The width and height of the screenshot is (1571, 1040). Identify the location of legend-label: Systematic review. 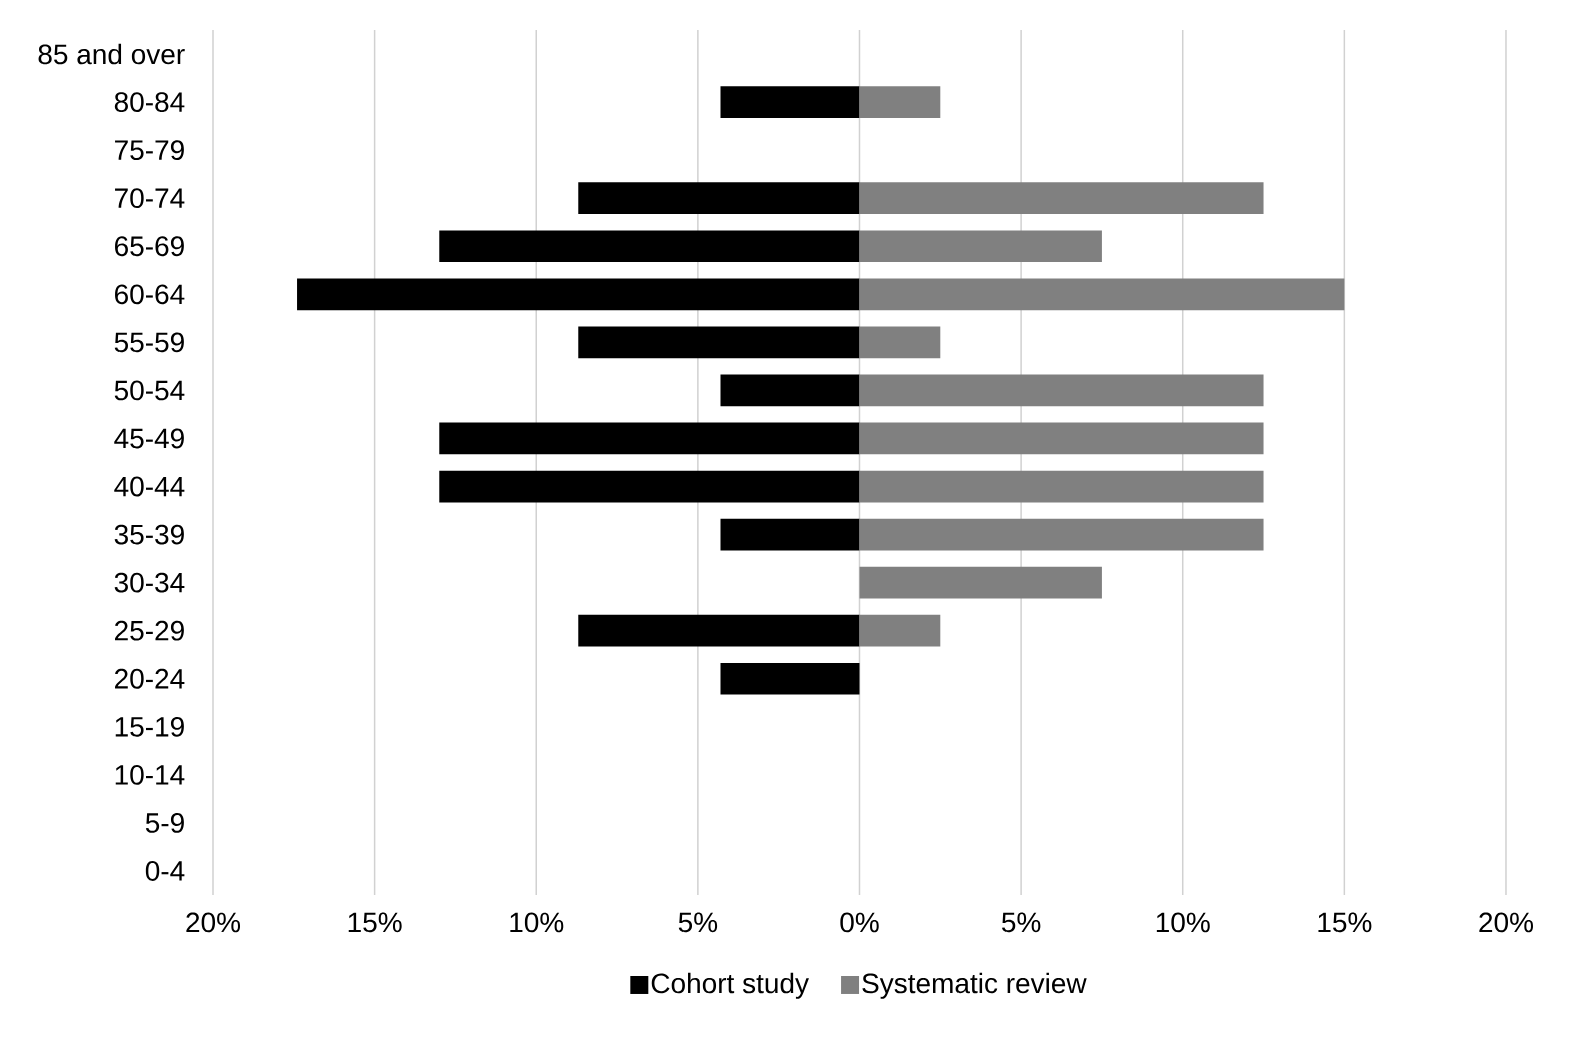
(974, 985).